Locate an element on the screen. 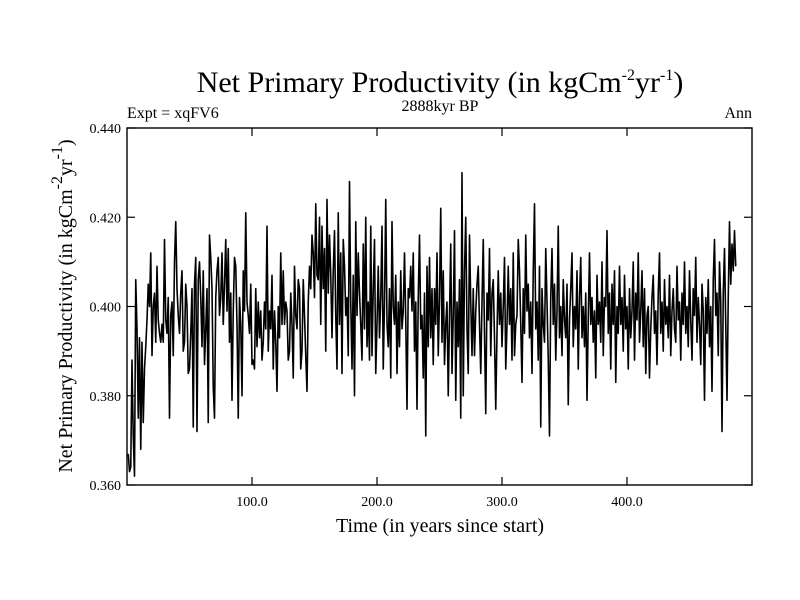  y-tick-label: 0.400 is located at coordinates (106, 308).